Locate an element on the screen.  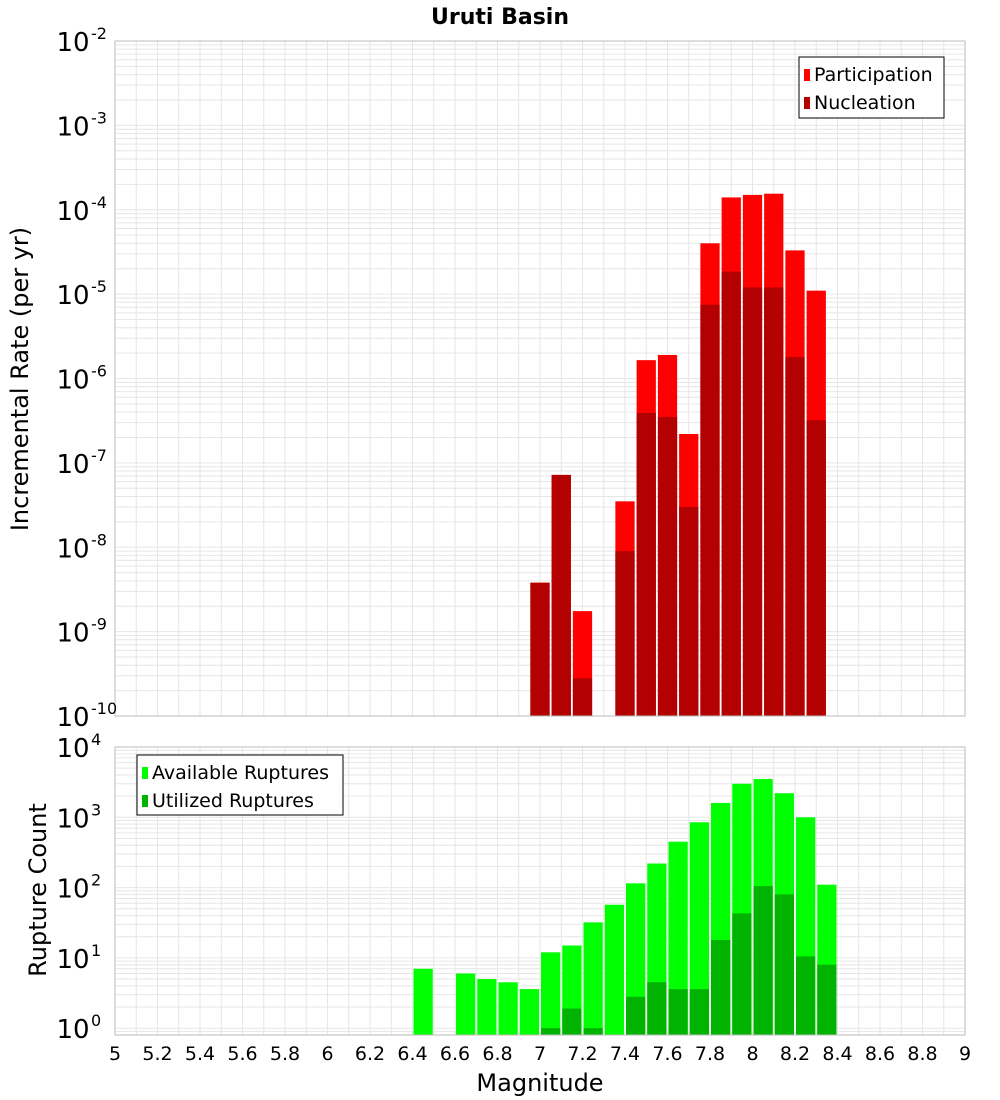
x-tick-label: 9 is located at coordinates (965, 1054).